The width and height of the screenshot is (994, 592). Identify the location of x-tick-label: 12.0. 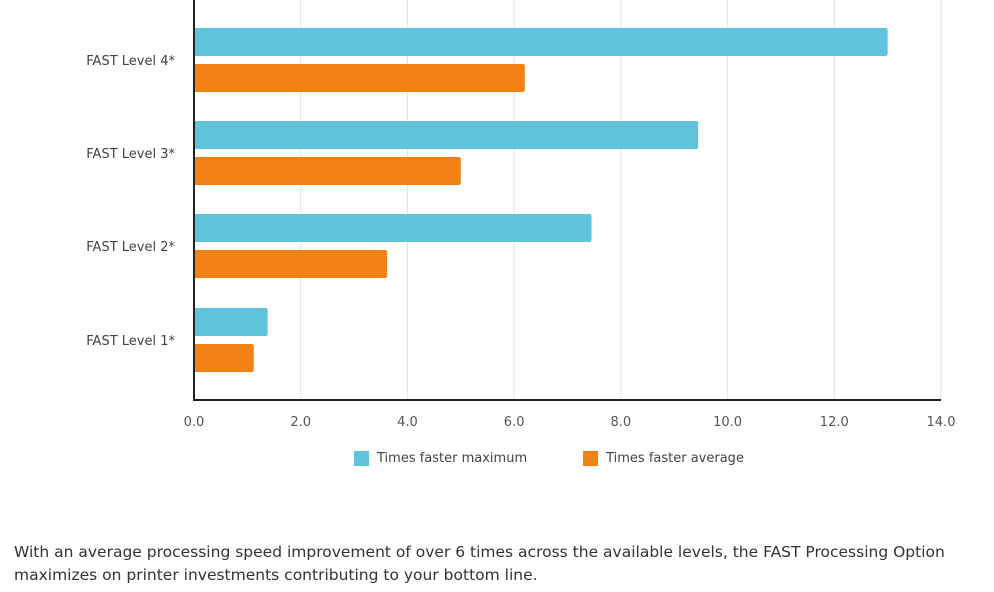
(834, 422).